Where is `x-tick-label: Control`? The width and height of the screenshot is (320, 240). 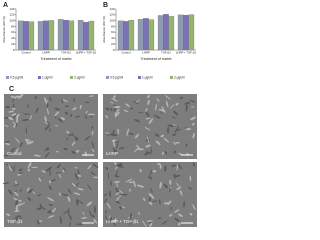
x-tick-label: Control is located at coordinates (125, 53).